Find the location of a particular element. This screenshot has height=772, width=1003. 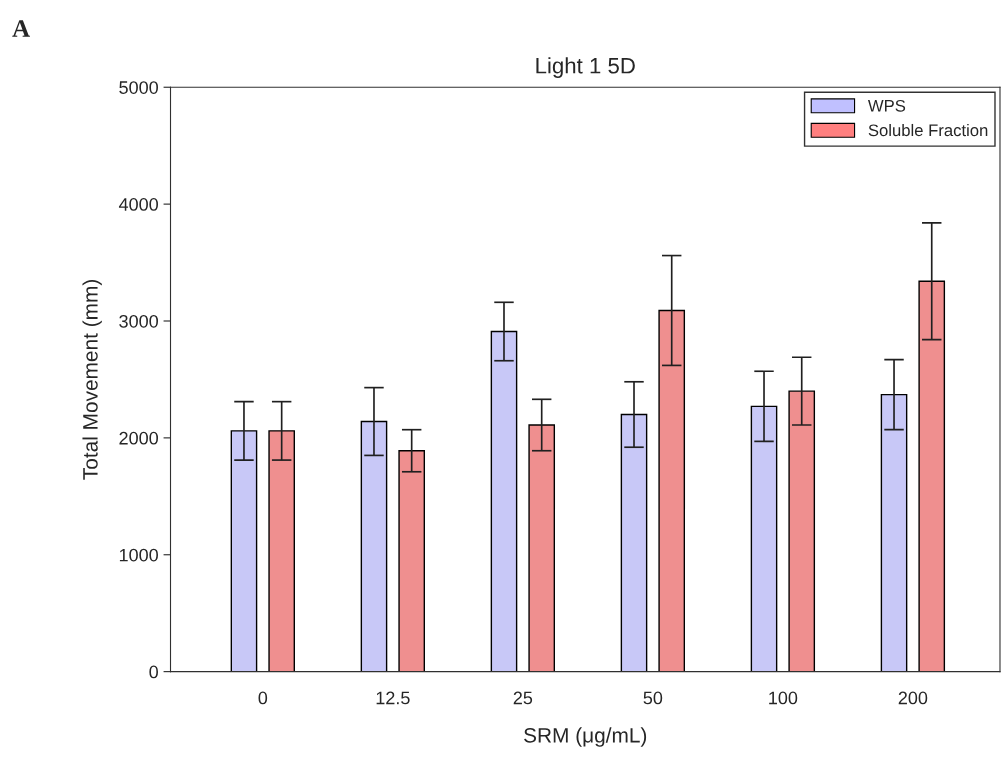

x-tick-label: 25 is located at coordinates (523, 698).